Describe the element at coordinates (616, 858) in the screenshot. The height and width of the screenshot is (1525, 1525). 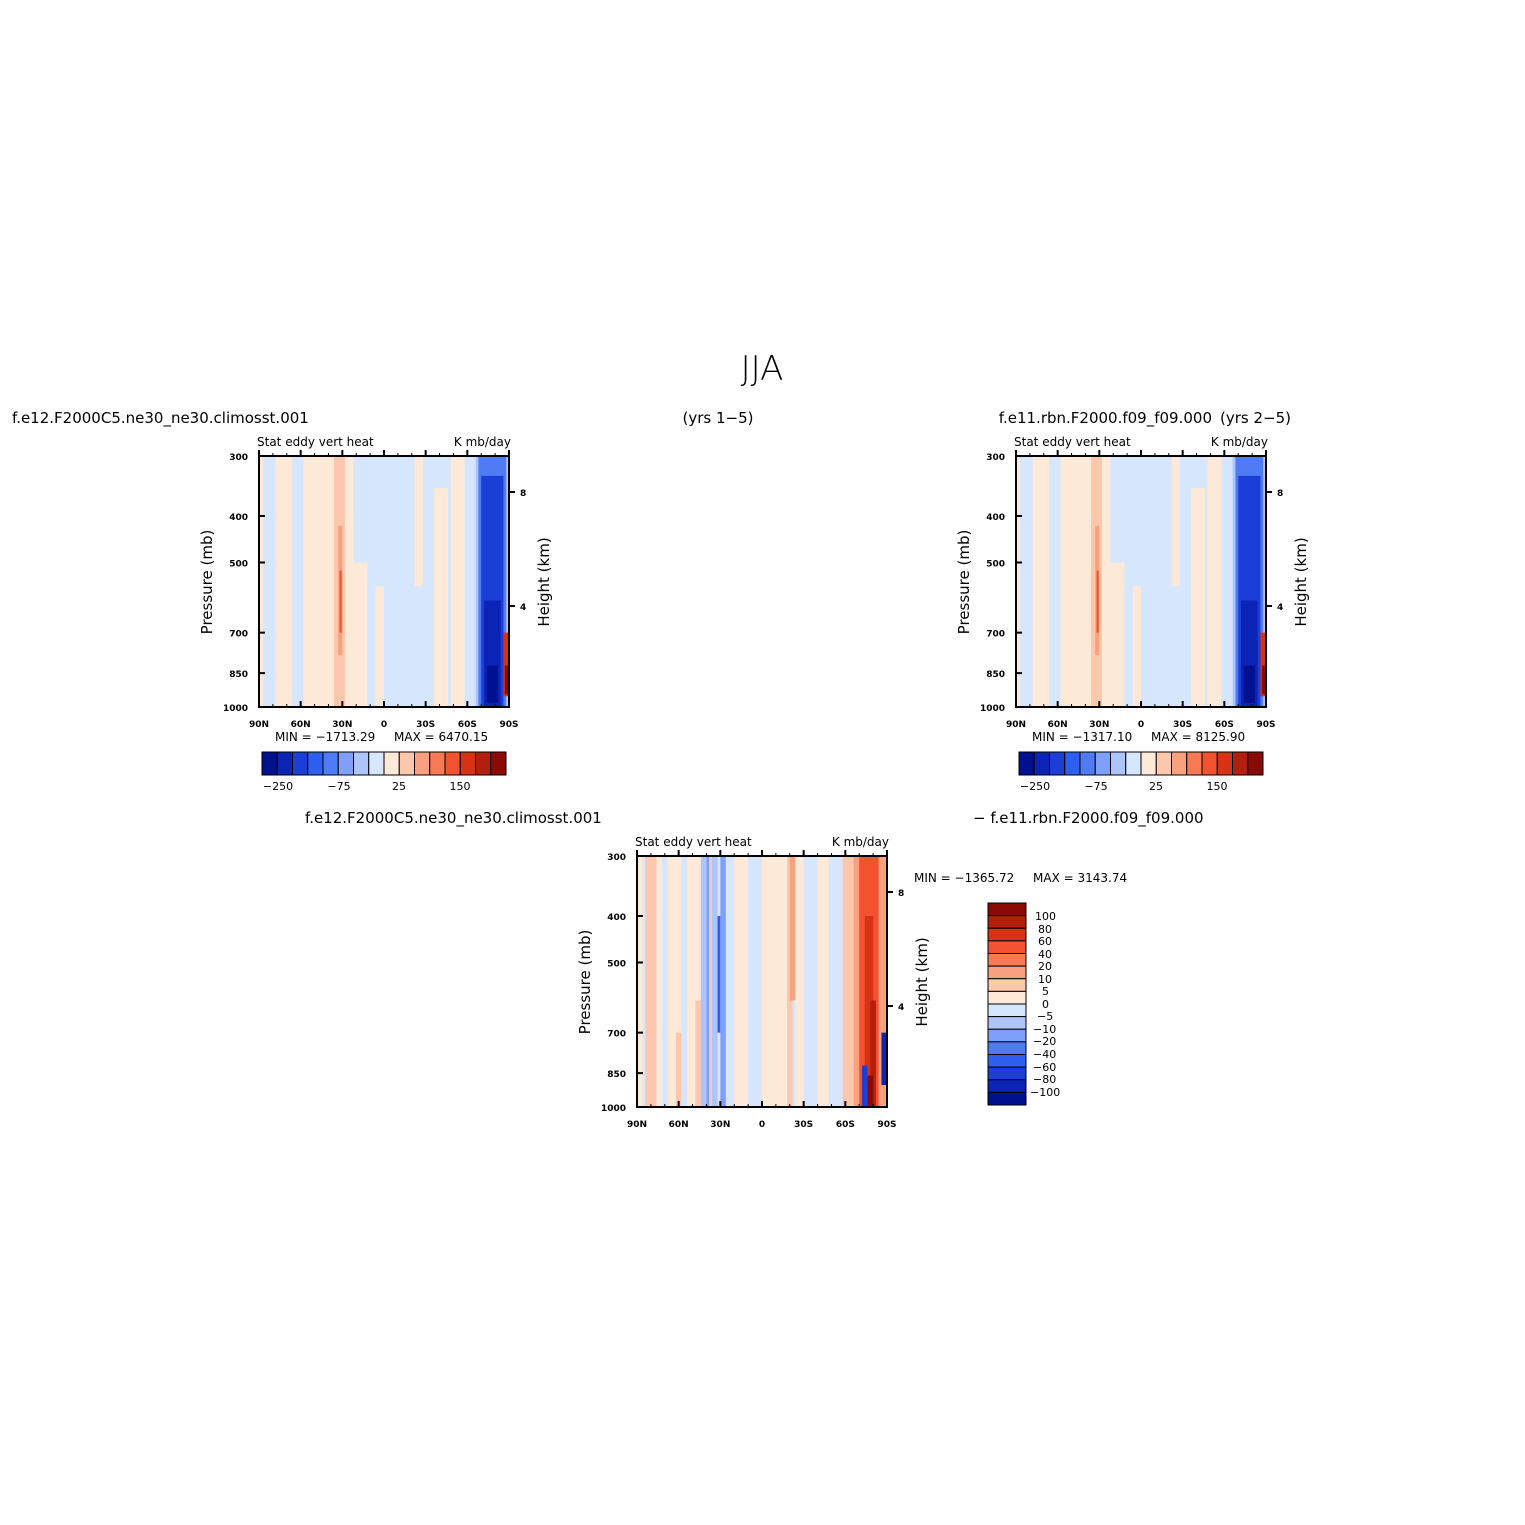
I see `diff-y-tick-label: 300` at that location.